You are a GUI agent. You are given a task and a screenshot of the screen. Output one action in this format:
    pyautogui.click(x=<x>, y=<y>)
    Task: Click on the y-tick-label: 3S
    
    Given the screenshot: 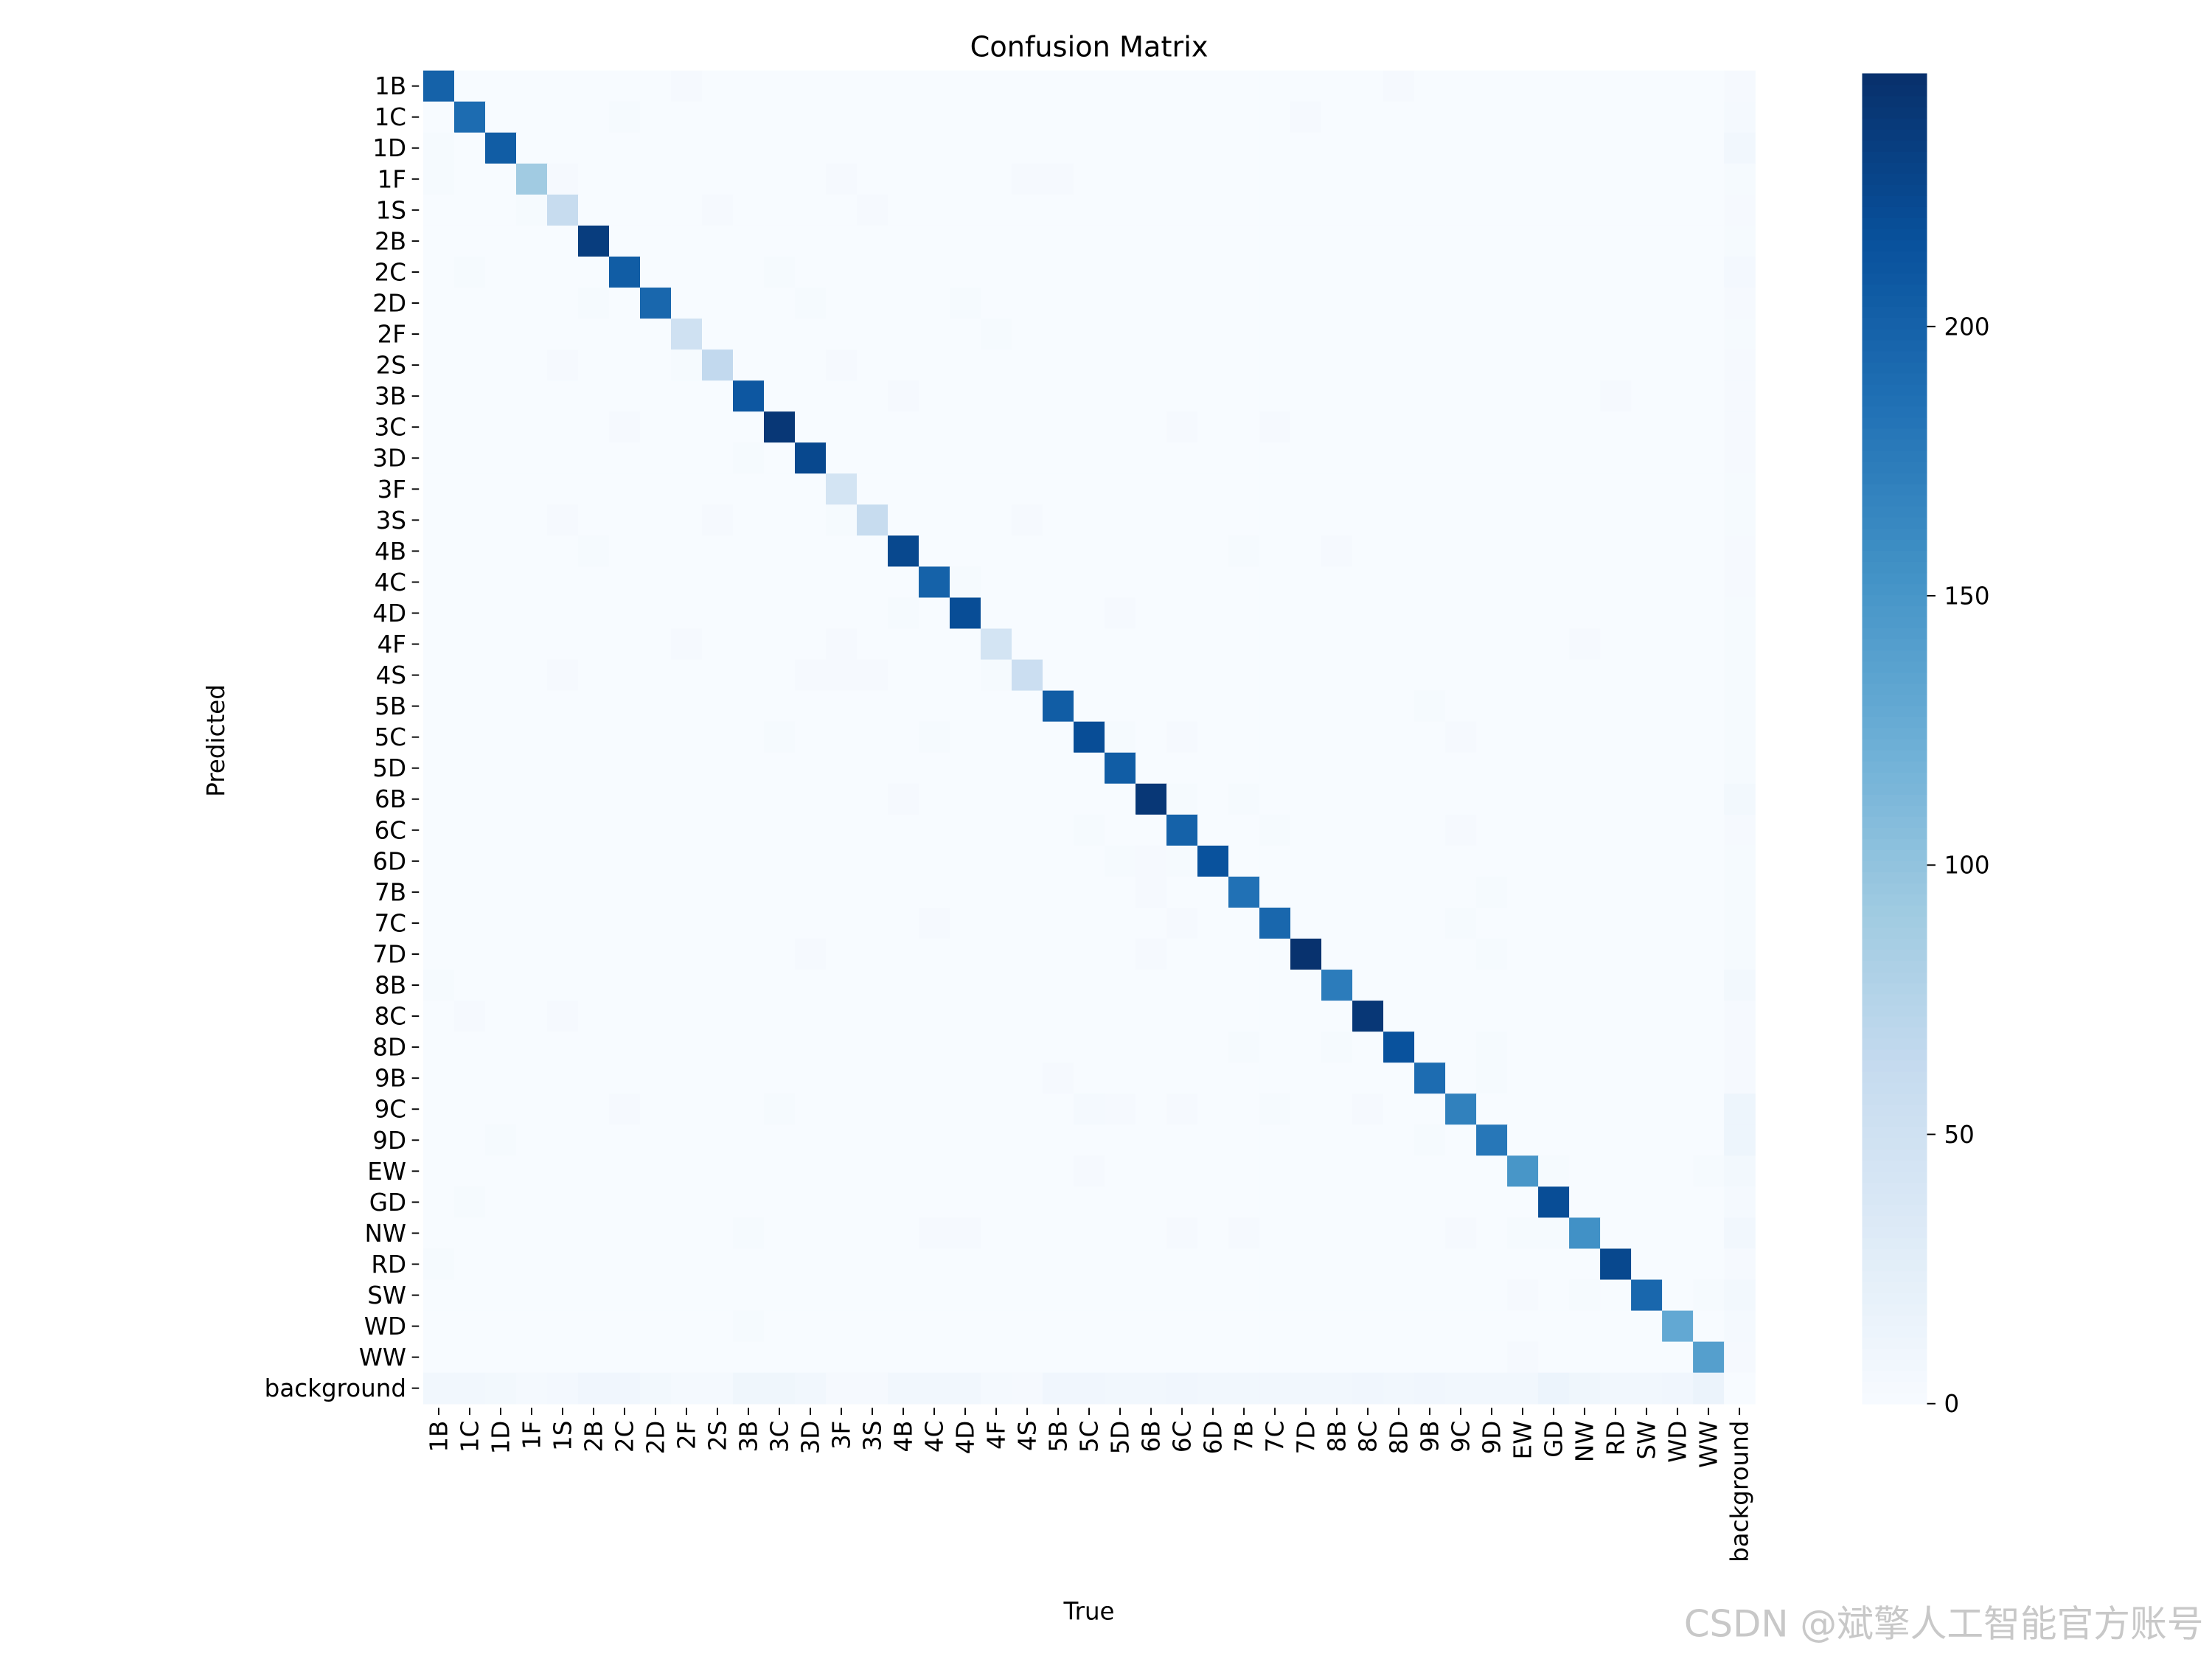 What is the action you would take?
    pyautogui.click(x=391, y=521)
    